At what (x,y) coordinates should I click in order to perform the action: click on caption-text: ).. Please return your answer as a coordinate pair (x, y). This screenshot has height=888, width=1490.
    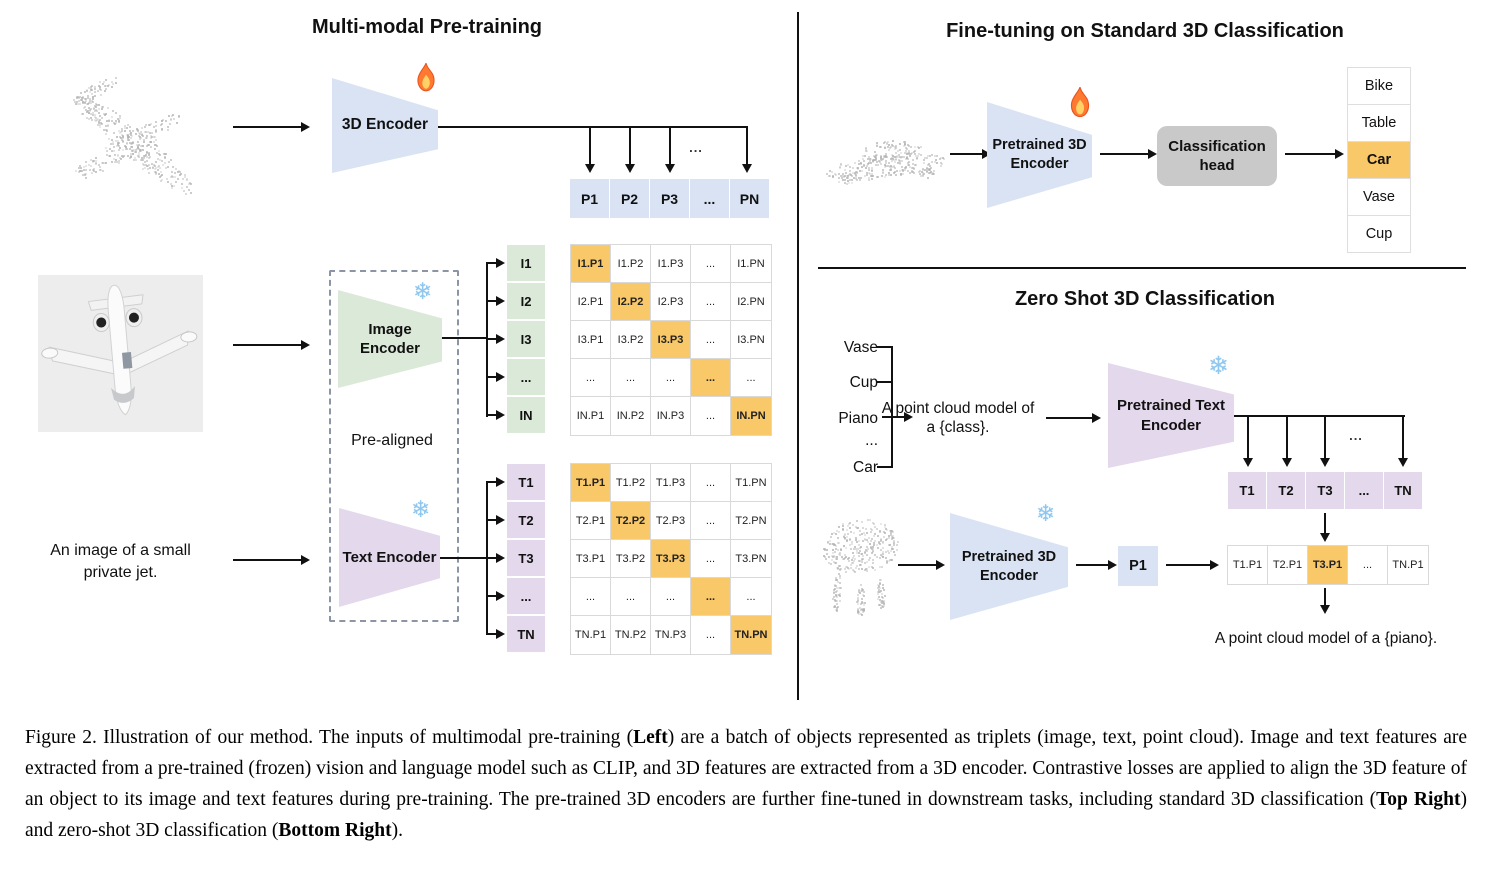
    Looking at the image, I should click on (397, 830).